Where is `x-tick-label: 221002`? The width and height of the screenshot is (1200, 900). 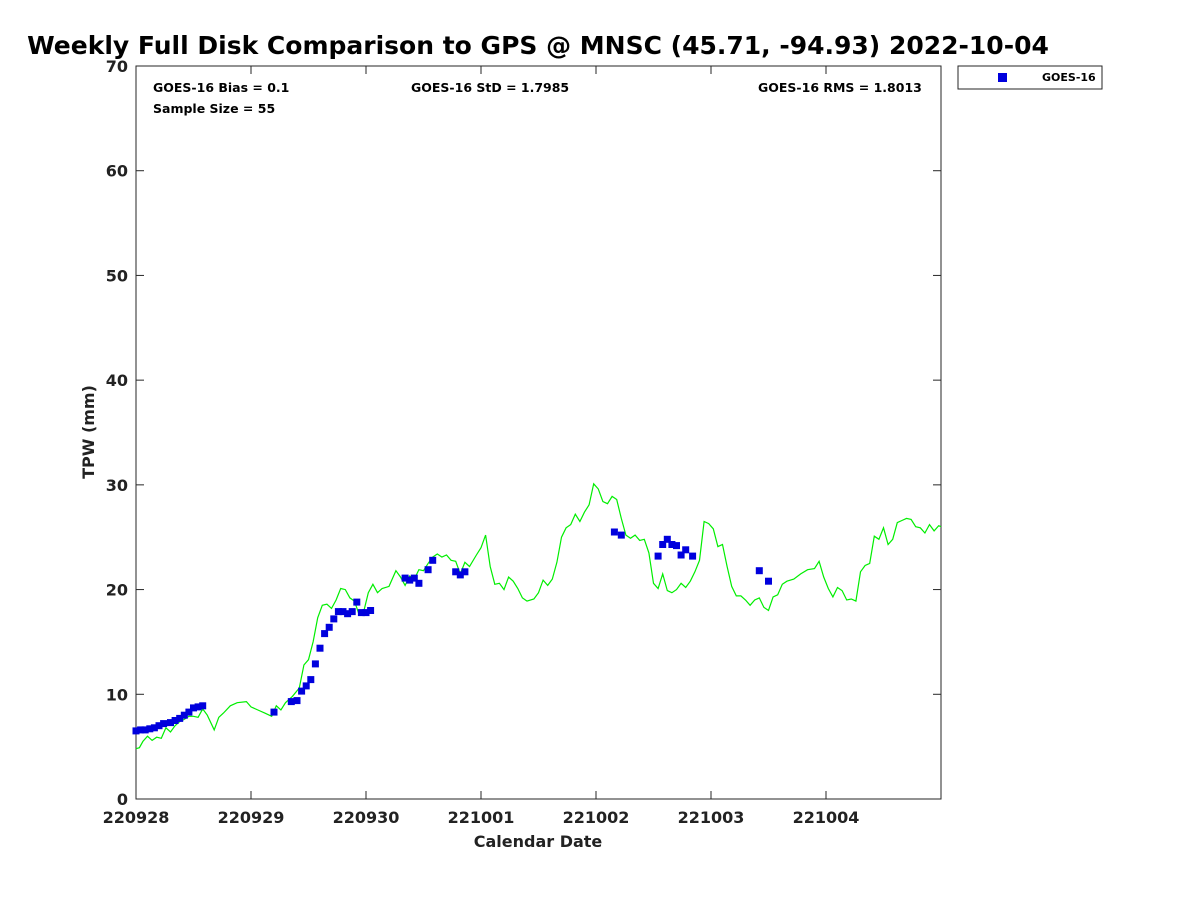
x-tick-label: 221002 is located at coordinates (596, 817).